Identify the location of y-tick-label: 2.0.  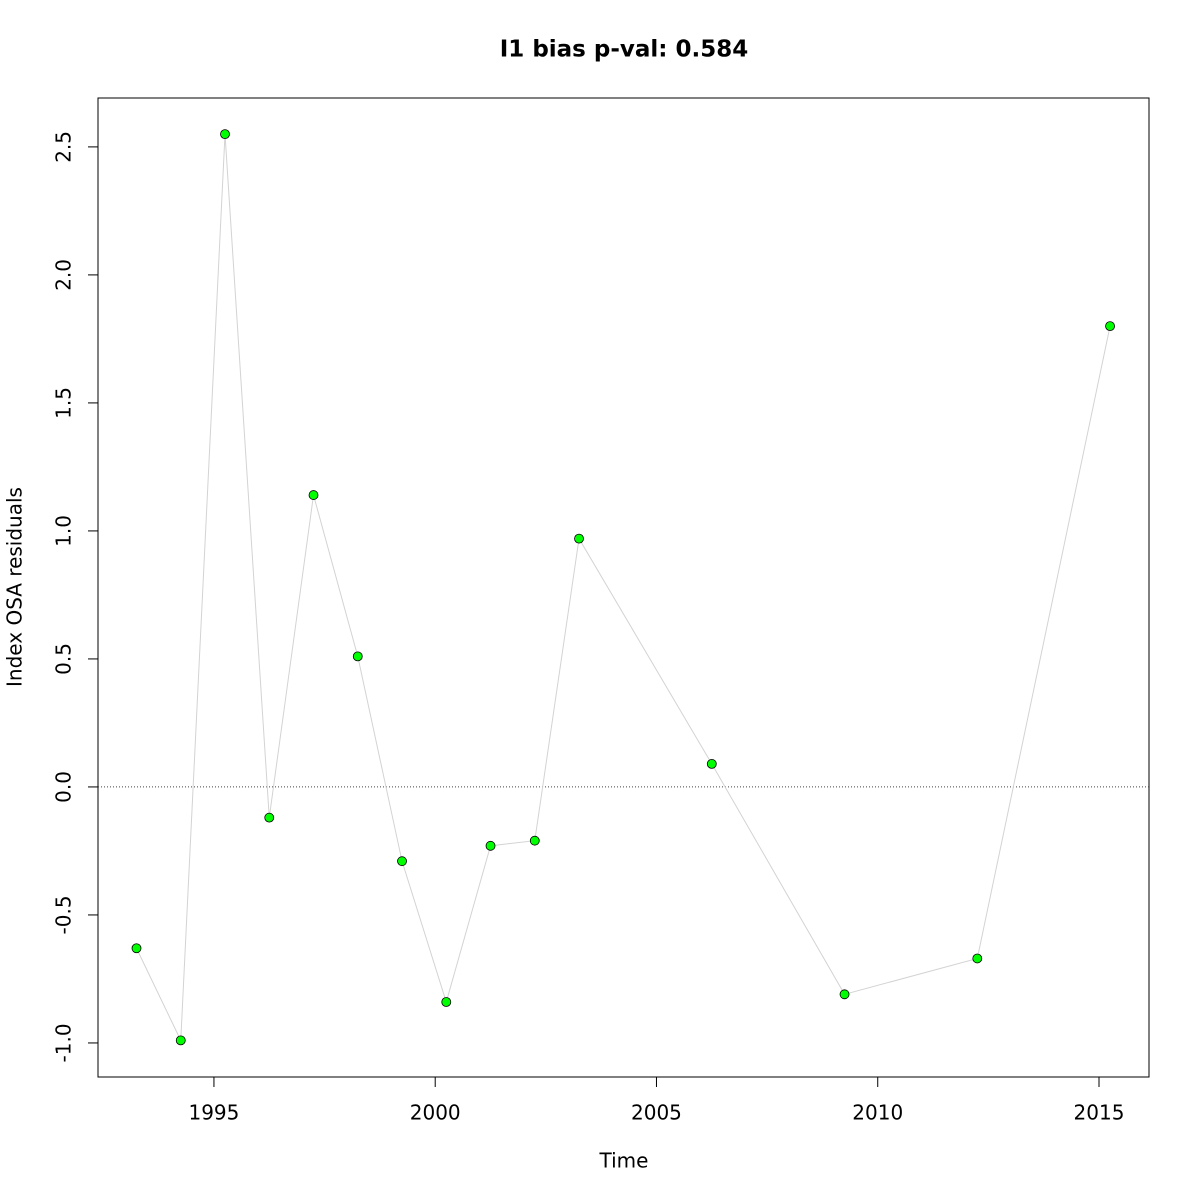
(64, 275).